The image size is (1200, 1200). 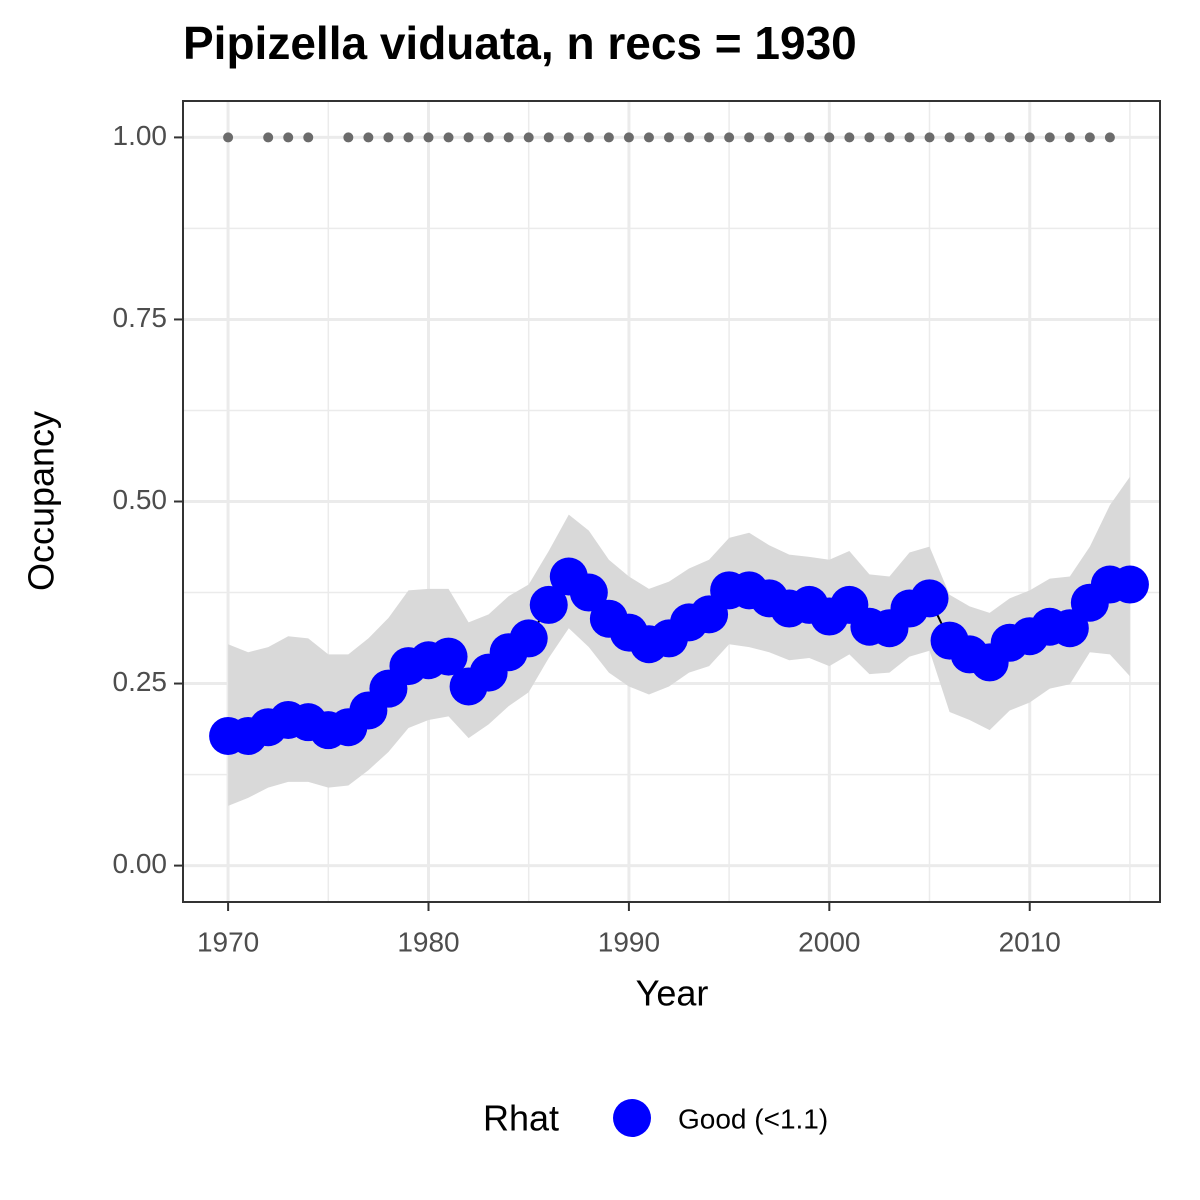 What do you see at coordinates (140, 863) in the screenshot?
I see `y-tick-label: 0.00` at bounding box center [140, 863].